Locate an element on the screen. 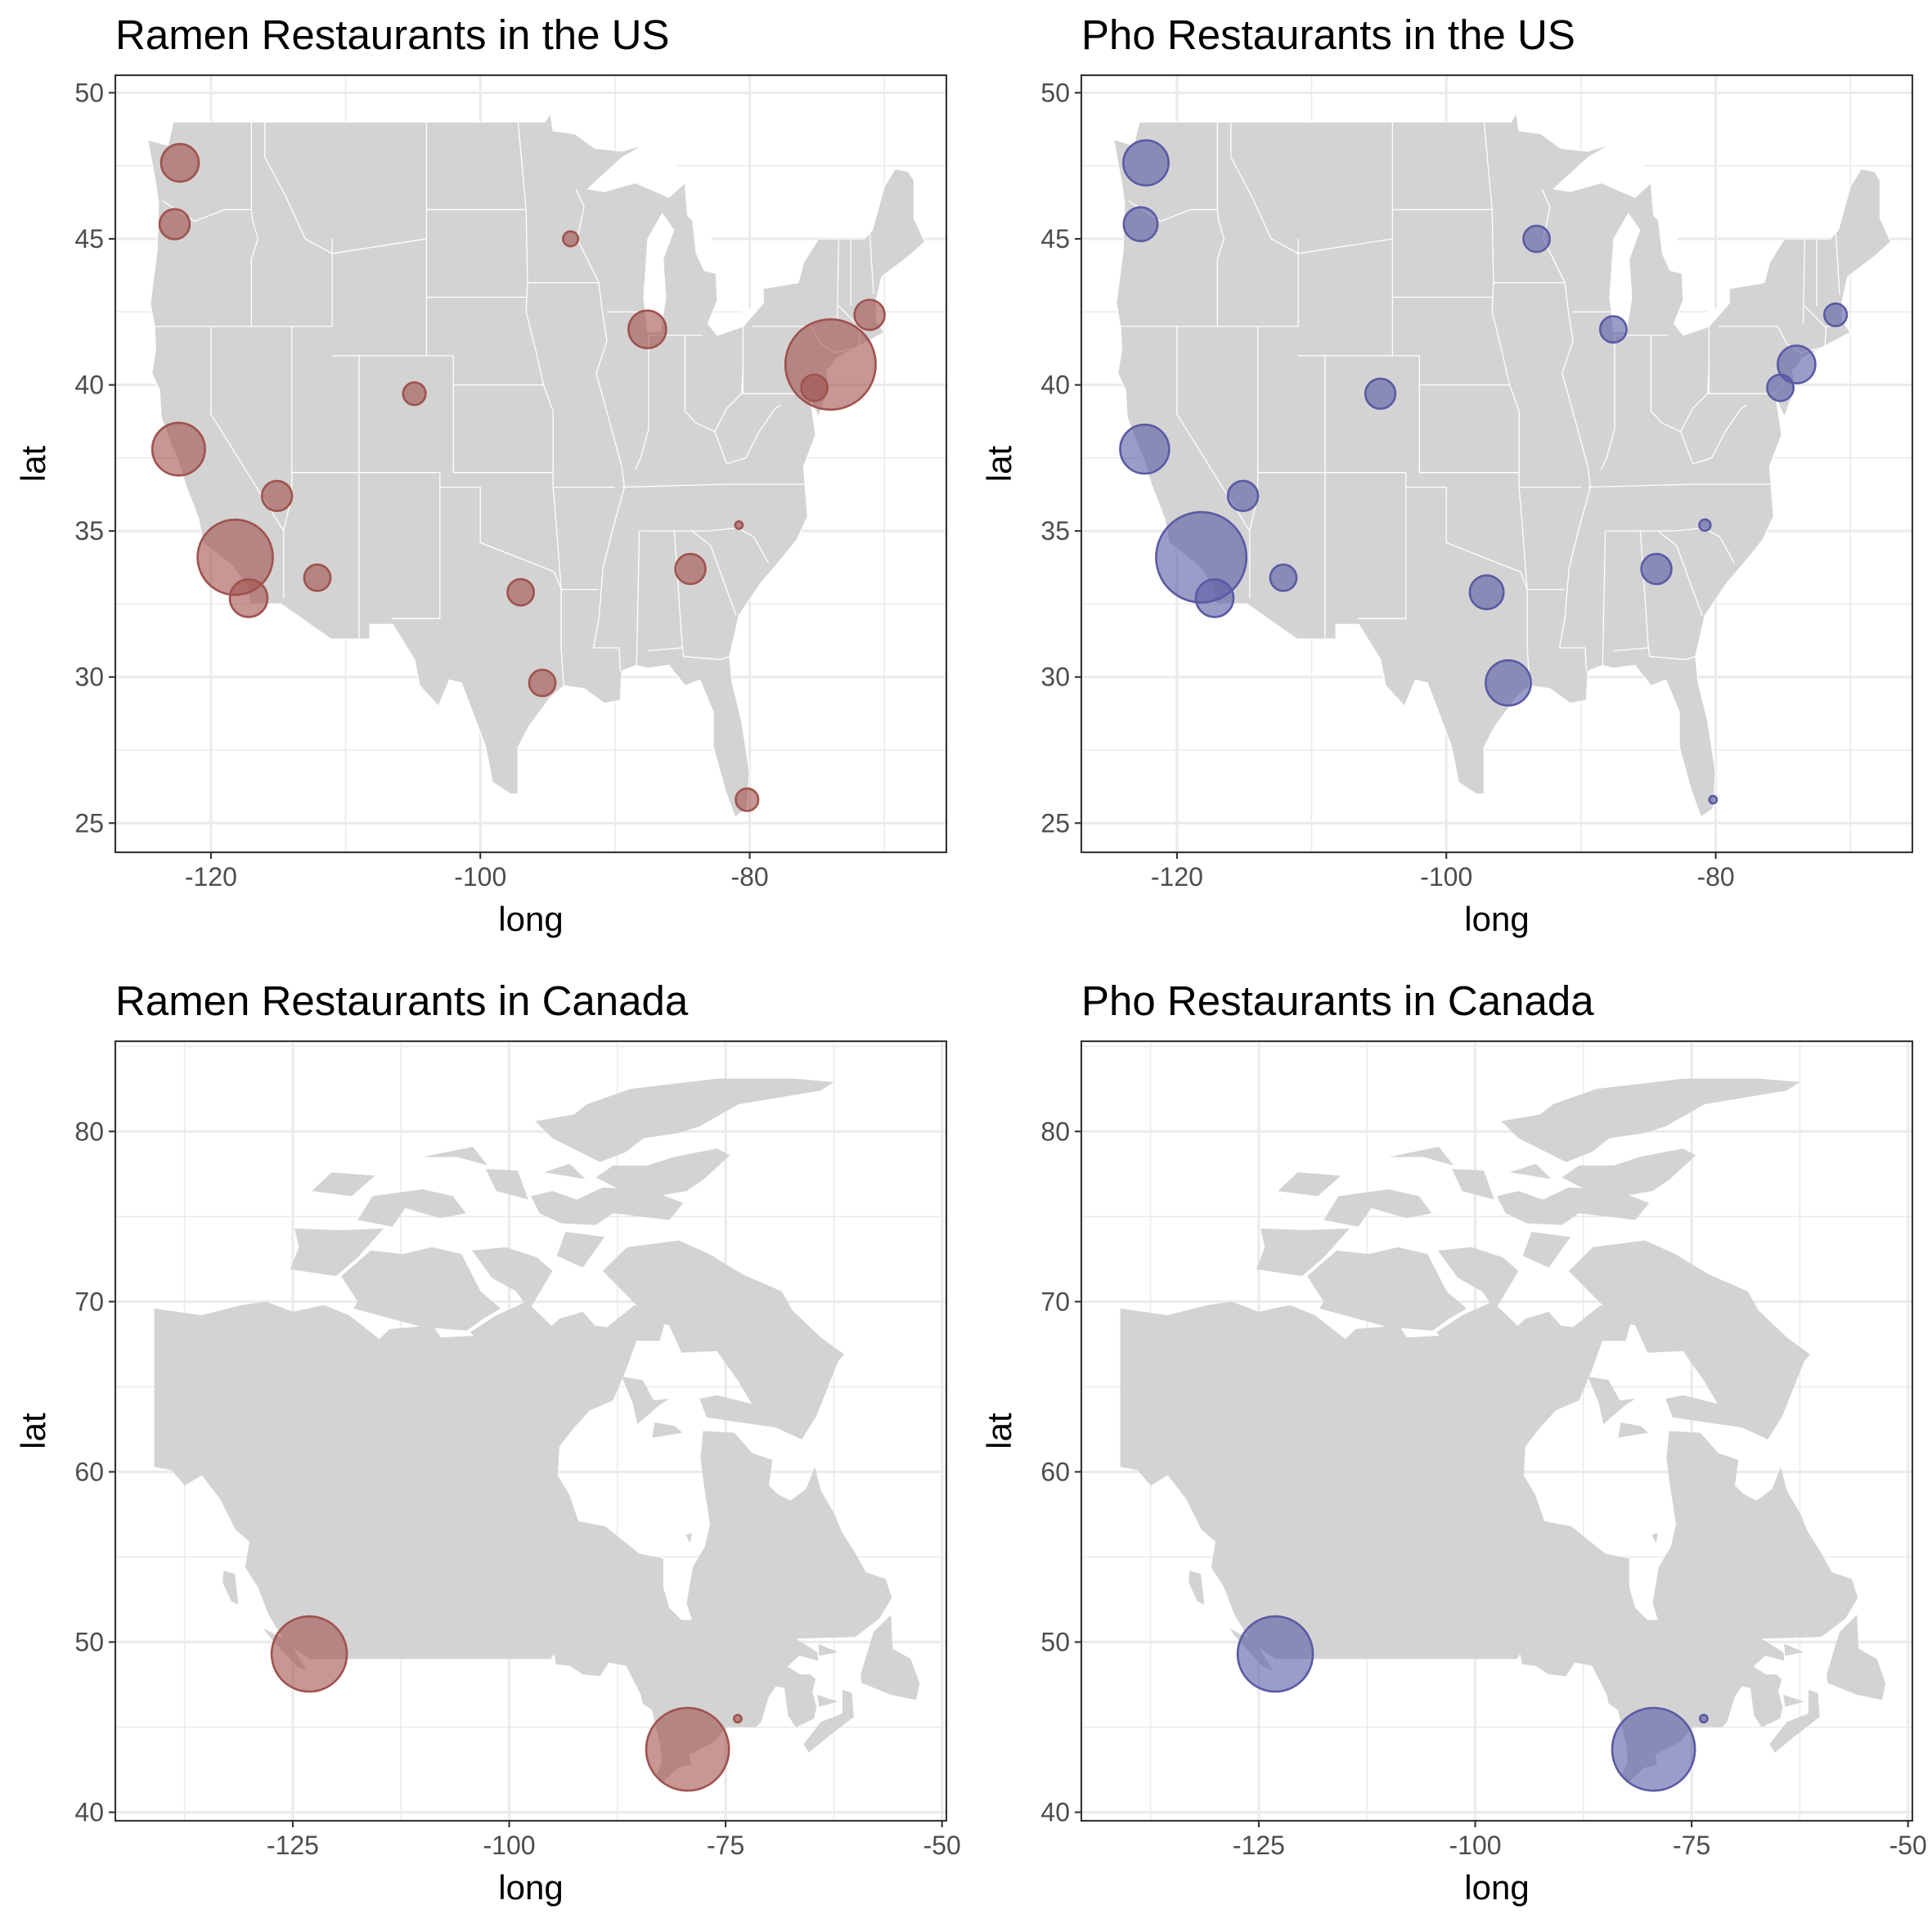 The height and width of the screenshot is (1932, 1932). y-tick-label: 80 is located at coordinates (89, 1131).